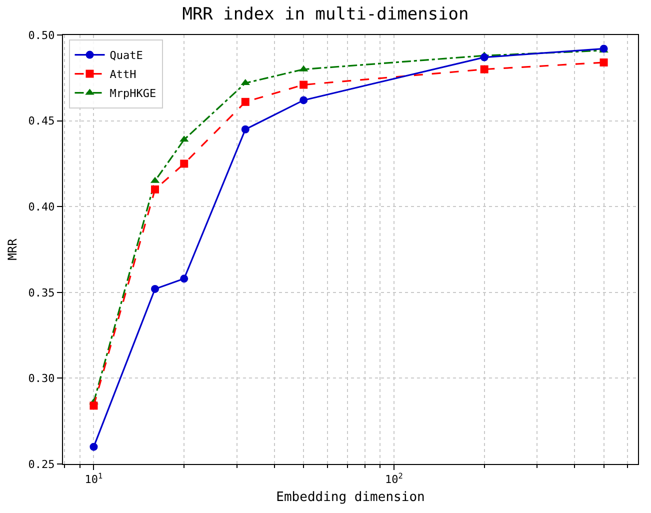 This screenshot has width=651, height=513. Describe the element at coordinates (41, 207) in the screenshot. I see `y-tick-label: 0.40` at that location.